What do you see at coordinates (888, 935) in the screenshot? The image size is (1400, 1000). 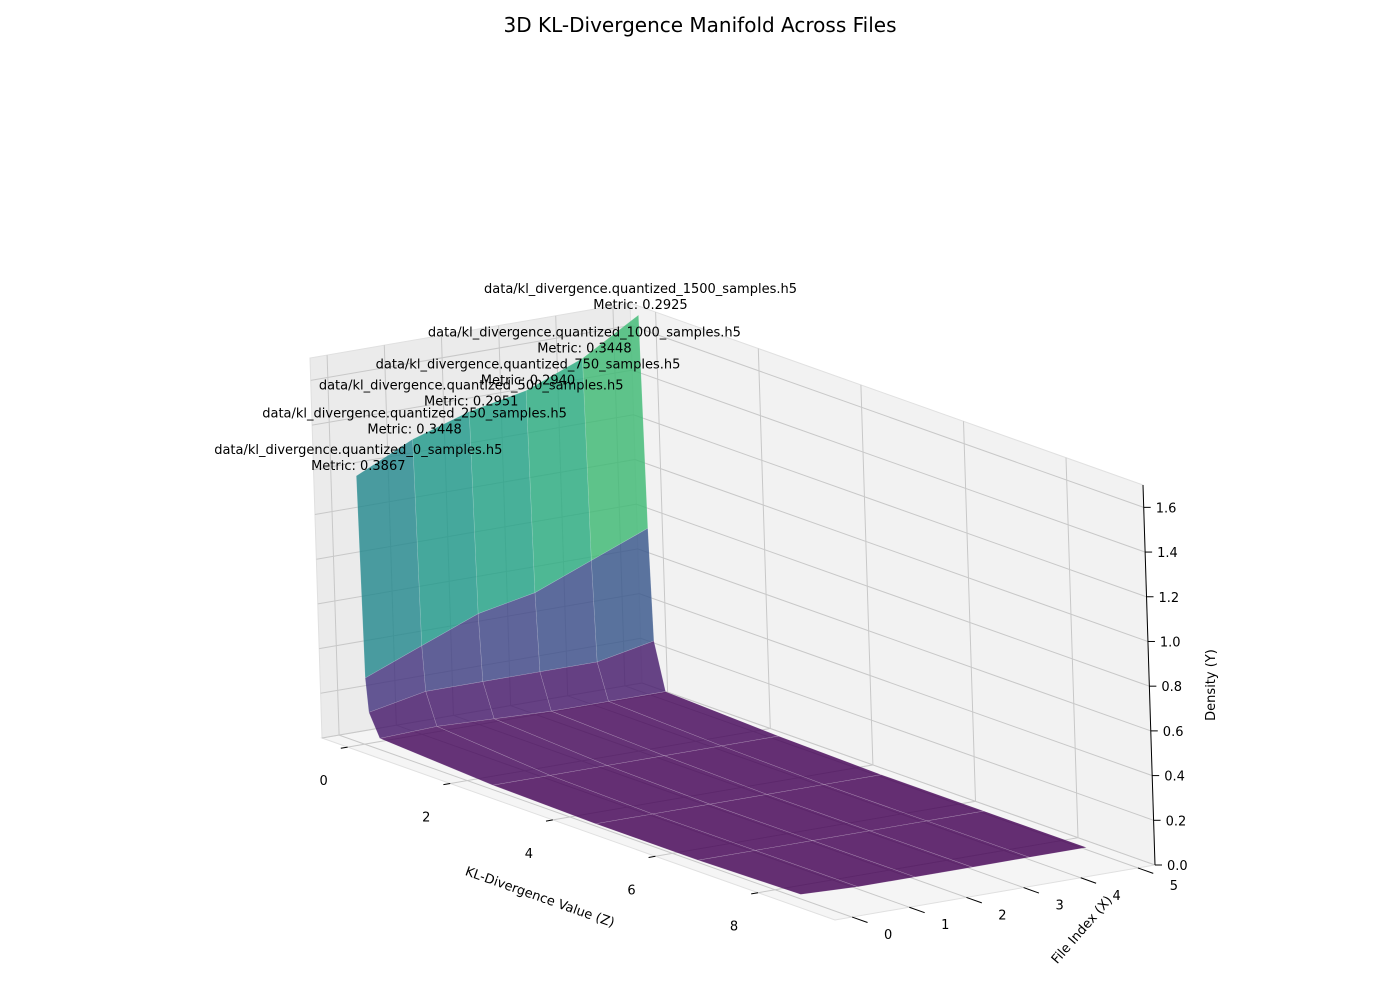 I see `y-tick-label: 0` at bounding box center [888, 935].